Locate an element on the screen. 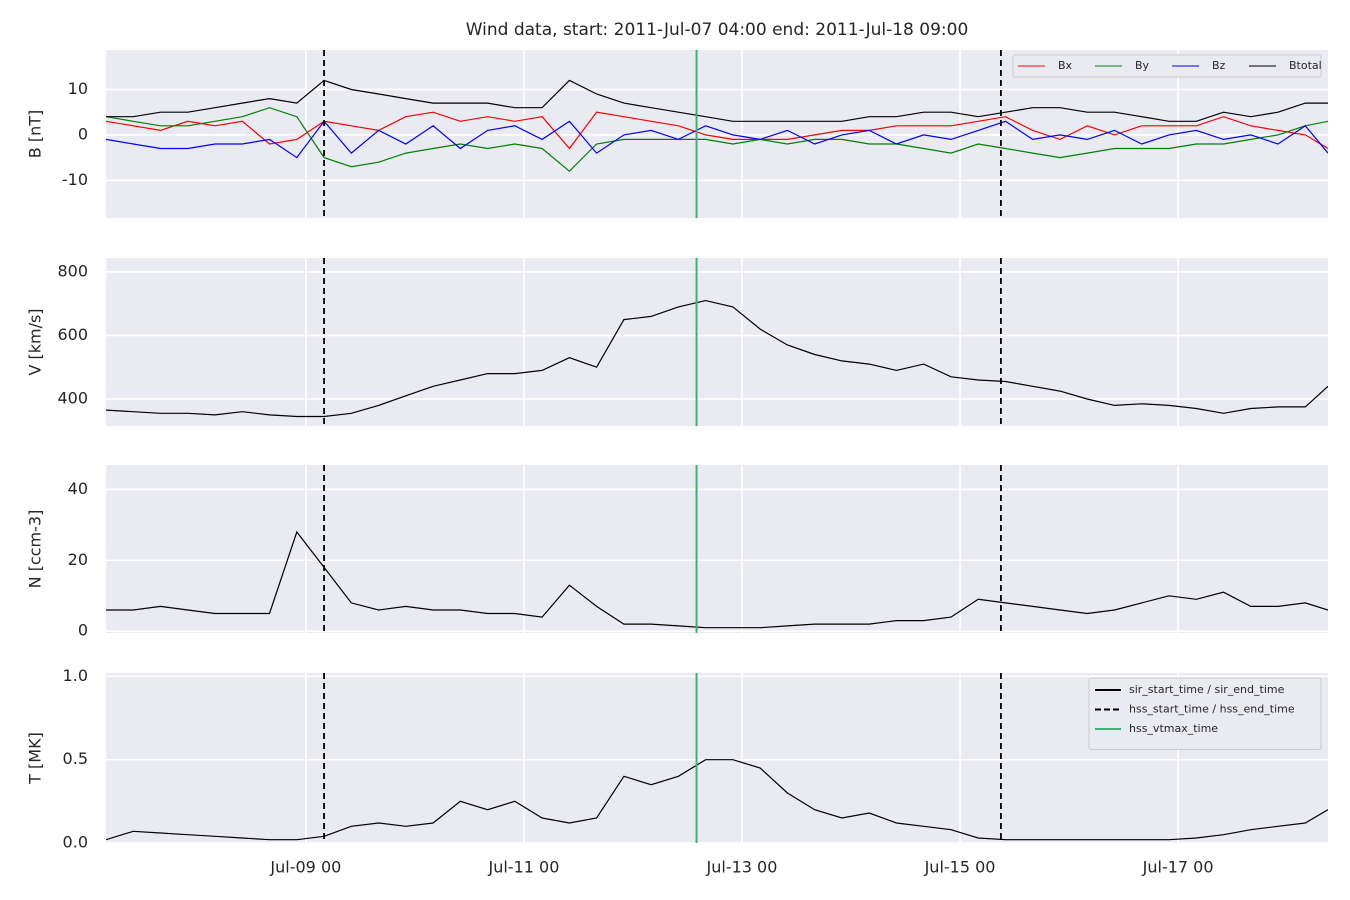 The image size is (1350, 900). y-tick-label: 800 is located at coordinates (72, 270).